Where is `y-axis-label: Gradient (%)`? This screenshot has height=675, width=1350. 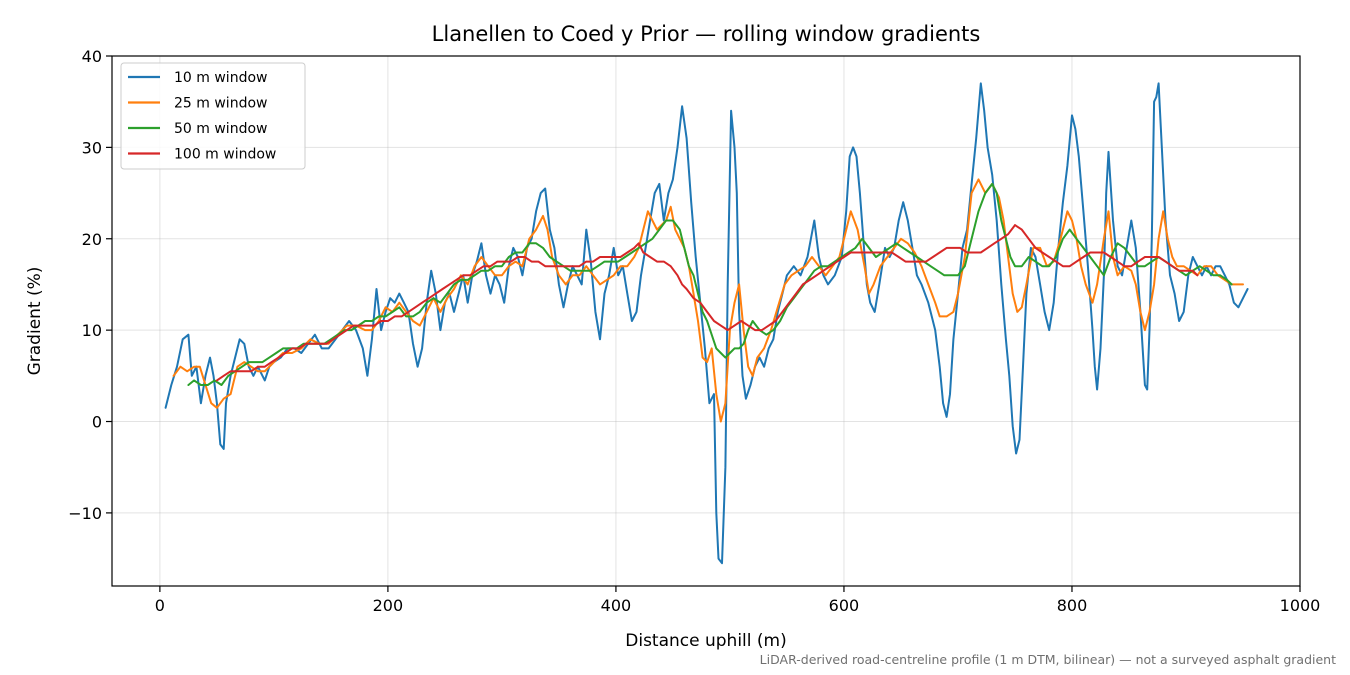
y-axis-label: Gradient (%) is located at coordinates (35, 321).